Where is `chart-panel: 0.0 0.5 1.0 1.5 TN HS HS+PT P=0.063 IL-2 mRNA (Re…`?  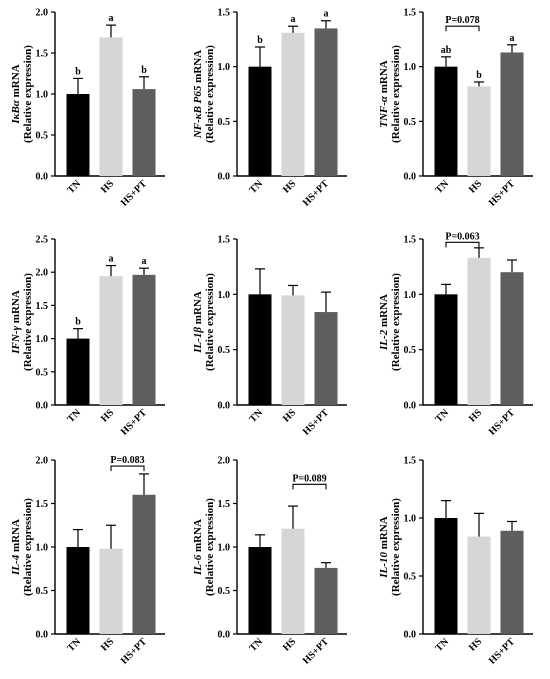
chart-panel: 0.0 0.5 1.0 1.5 TN HS HS+PT P=0.063 IL-2 mRNA (Re… is located at coordinates (455, 334).